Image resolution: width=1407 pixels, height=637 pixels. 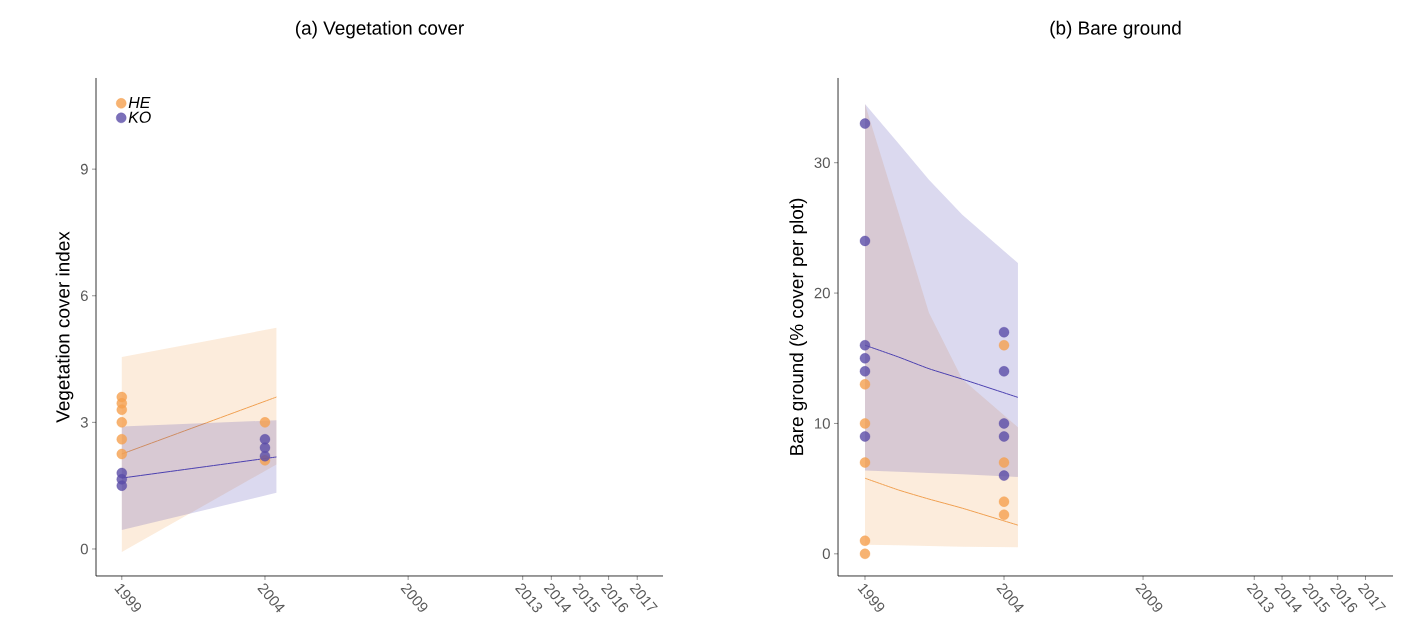 What do you see at coordinates (84, 169) in the screenshot?
I see `y-tick-label: 9` at bounding box center [84, 169].